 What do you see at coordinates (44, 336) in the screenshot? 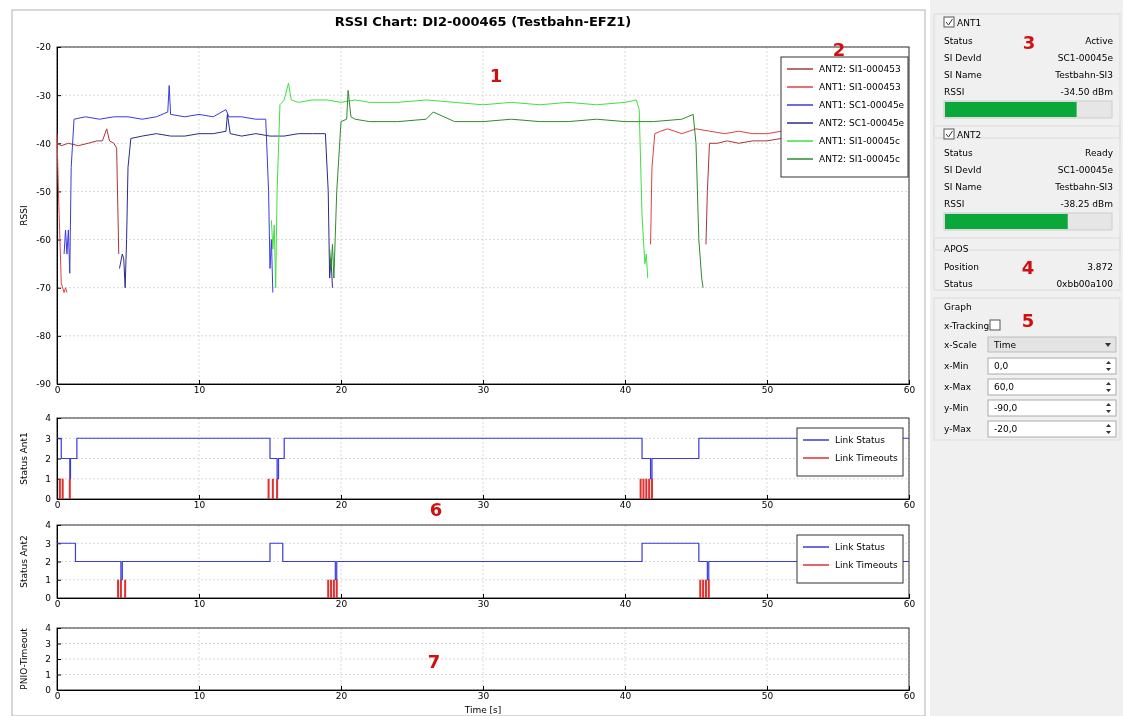
I see `y-tick-label: -80` at bounding box center [44, 336].